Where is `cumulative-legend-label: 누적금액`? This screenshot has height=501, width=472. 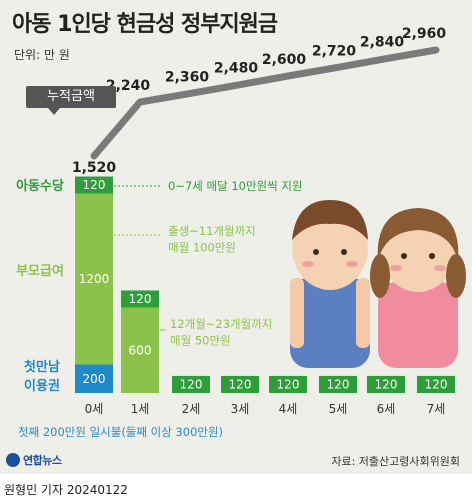
cumulative-legend-label: 누적금액 is located at coordinates (71, 97).